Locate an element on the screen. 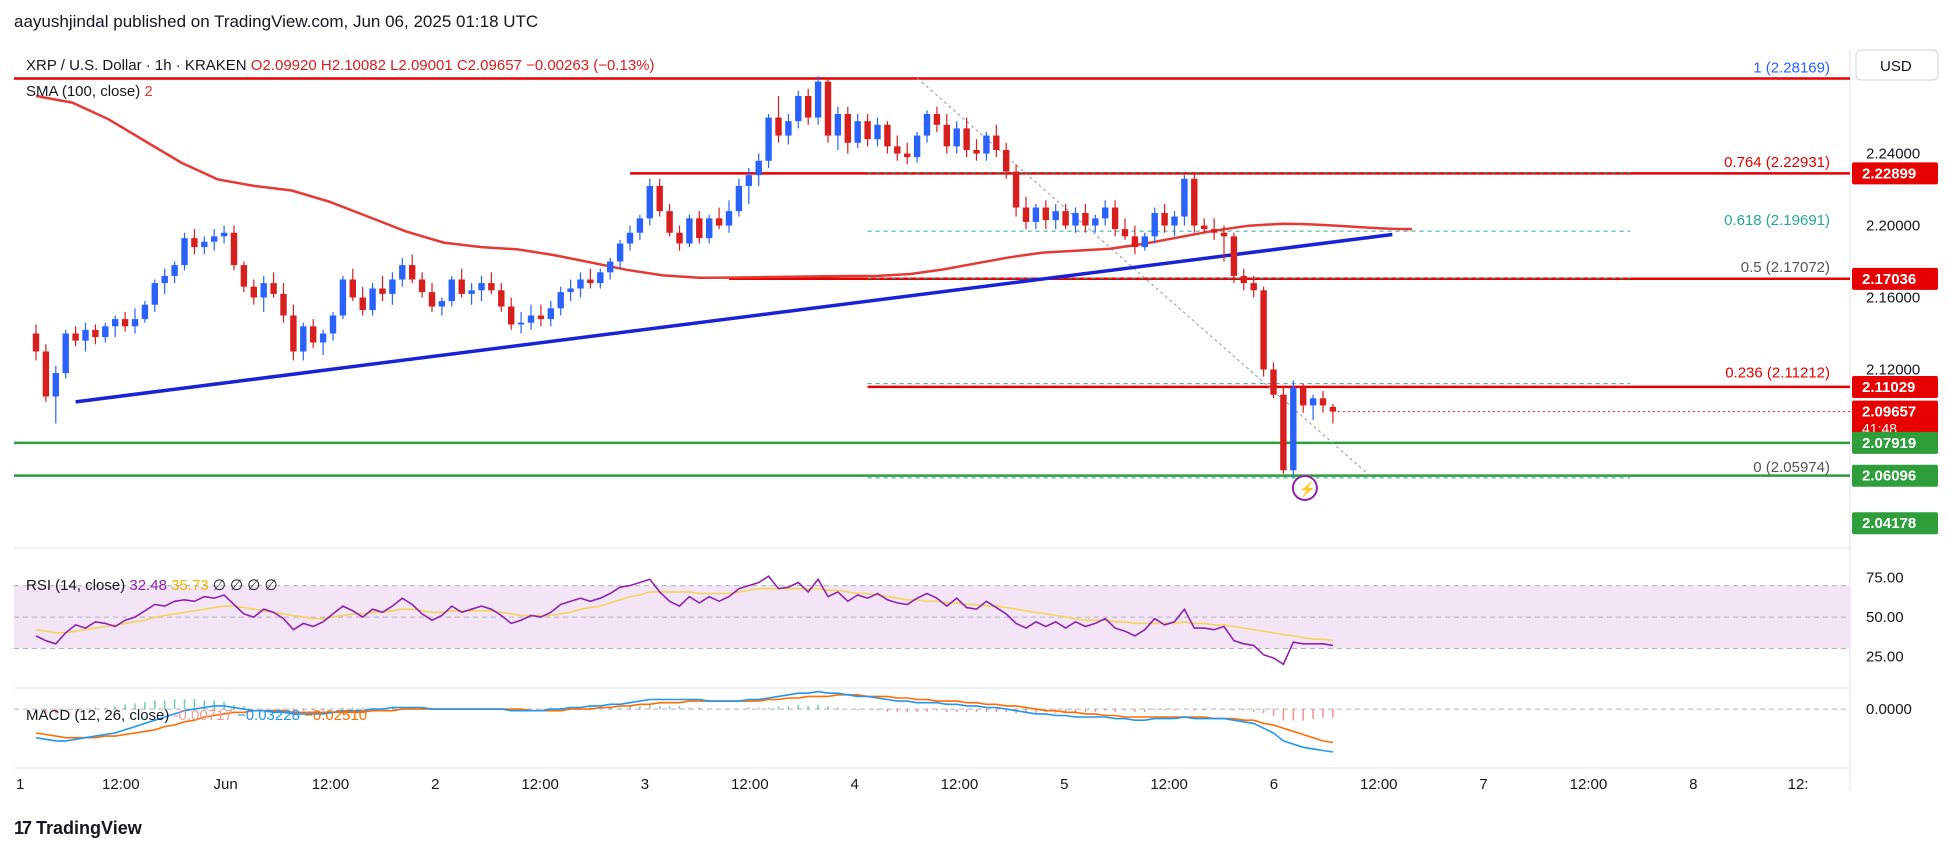 This screenshot has height=855, width=1950. price-tick-label: 2.16000 is located at coordinates (1893, 298).